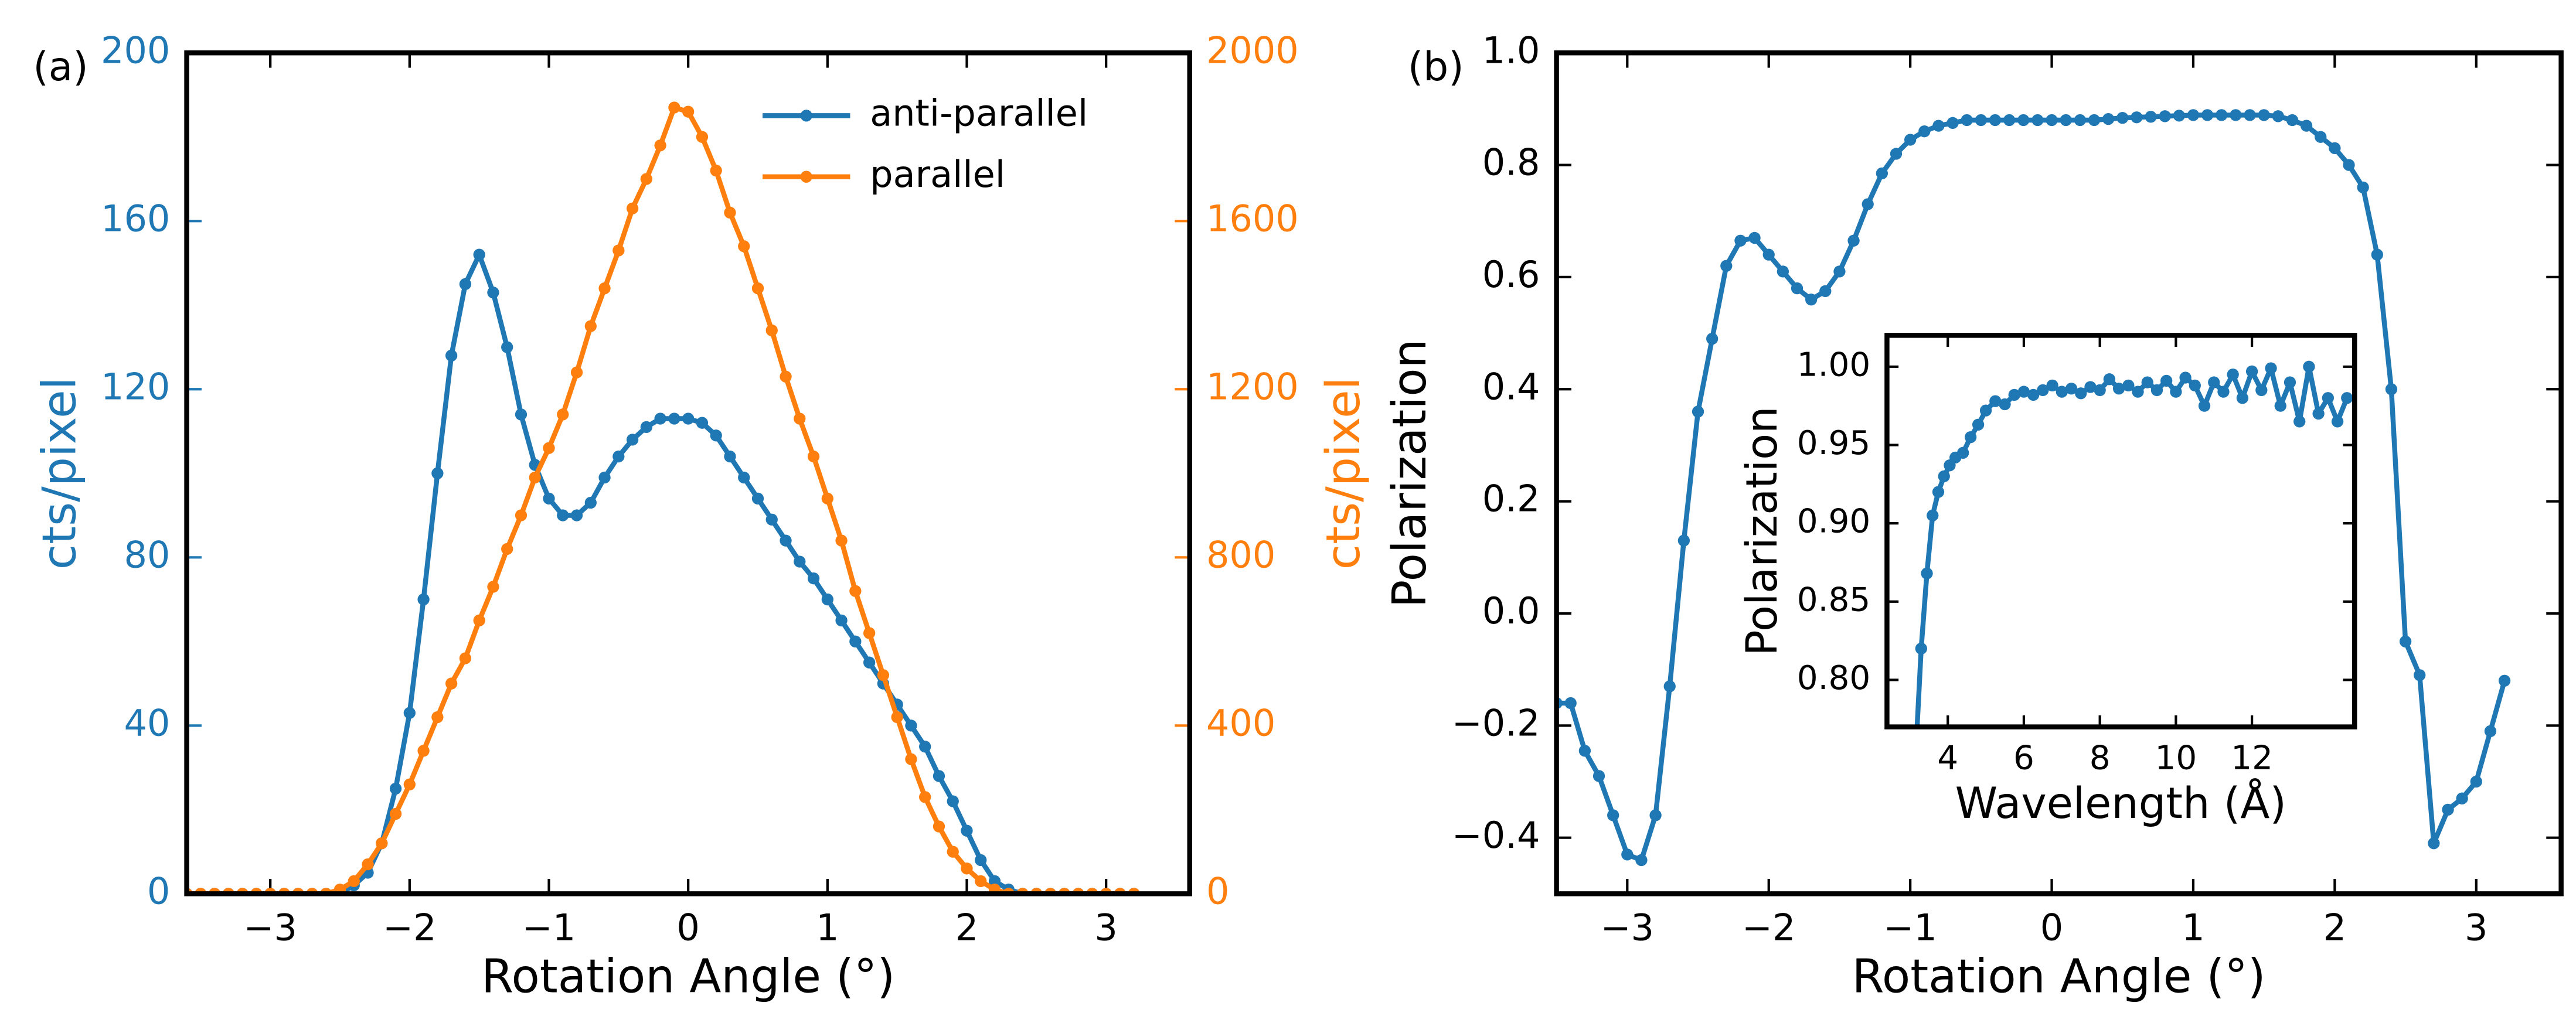  I want to click on y-tick-label: 0.2, so click(1511, 499).